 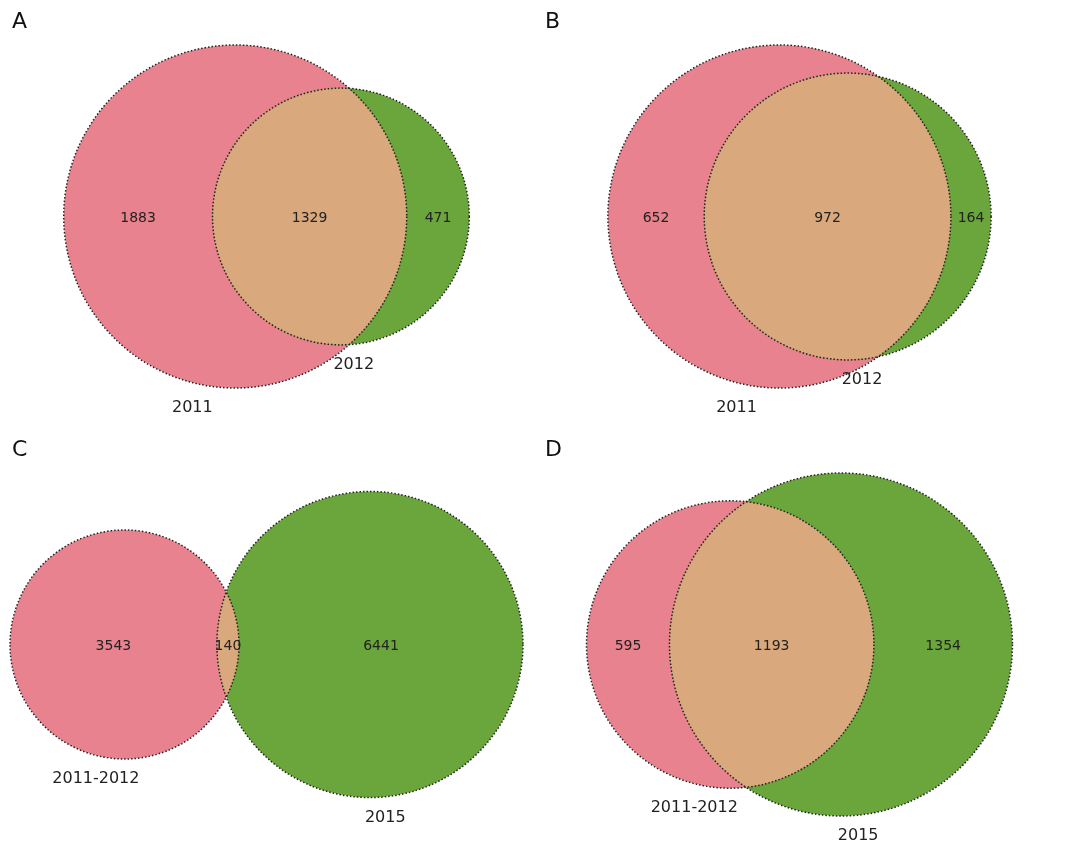 I want to click on data-label: 3543, so click(x=113, y=644).